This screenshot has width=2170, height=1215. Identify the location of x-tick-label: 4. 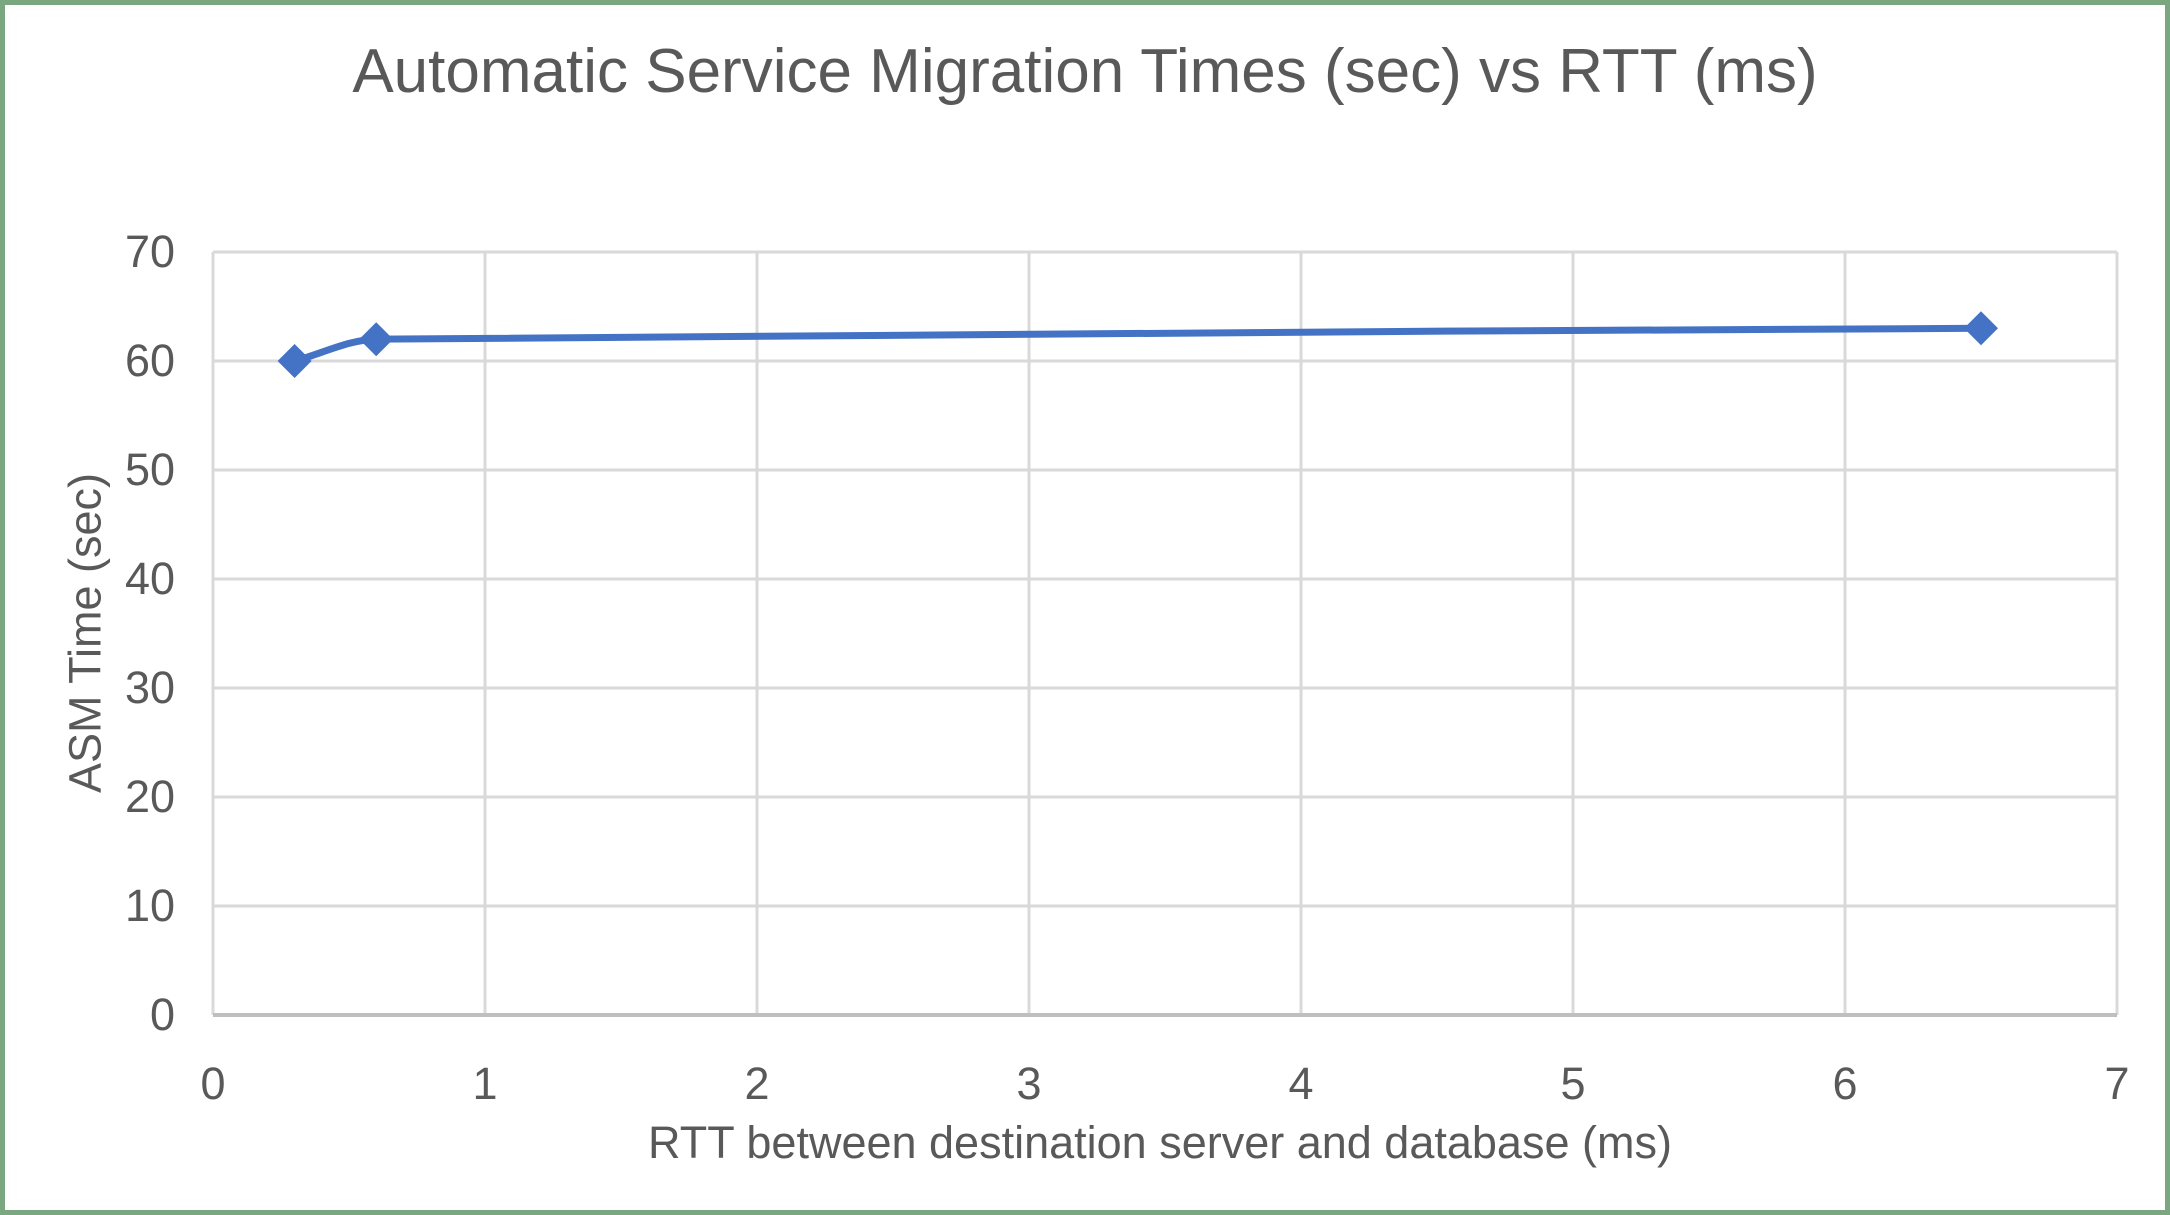
(1301, 1083).